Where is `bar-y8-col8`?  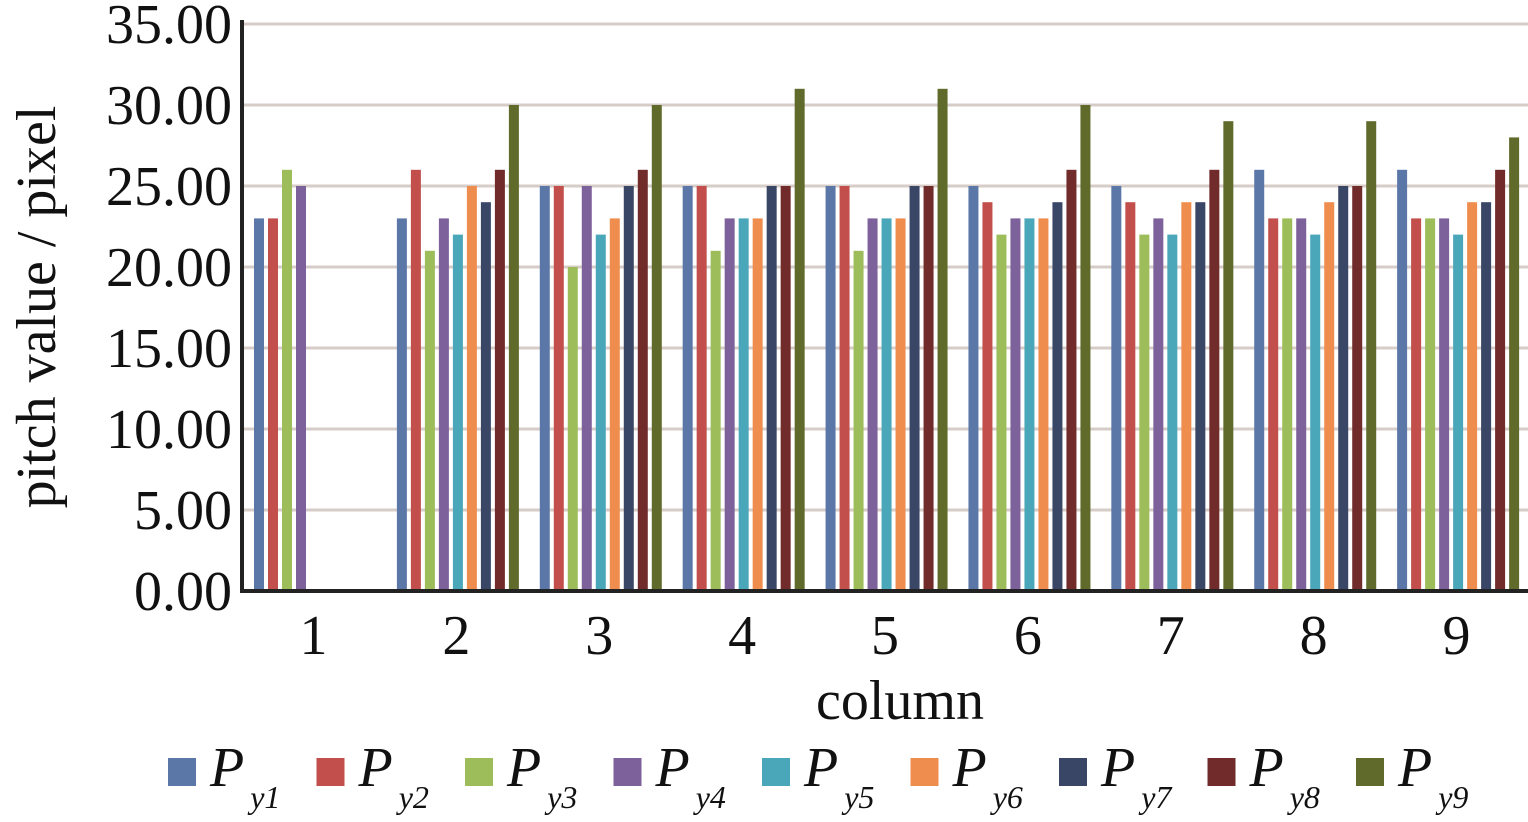
bar-y8-col8 is located at coordinates (1357, 388).